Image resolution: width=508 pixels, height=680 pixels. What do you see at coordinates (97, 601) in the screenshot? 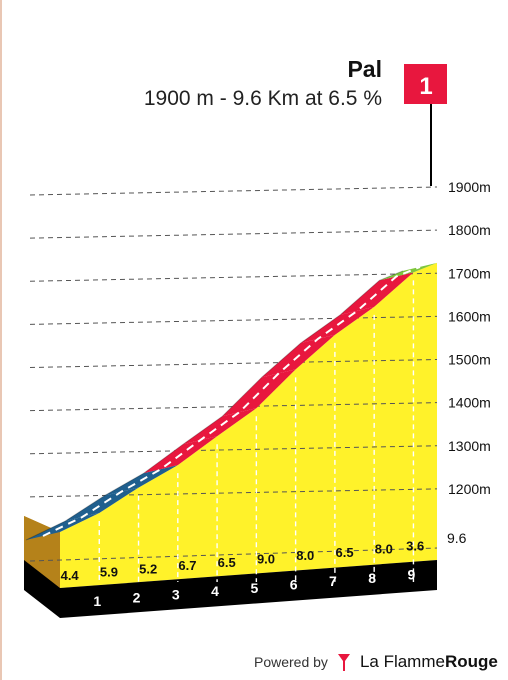
I see `km-tick-label: 1` at bounding box center [97, 601].